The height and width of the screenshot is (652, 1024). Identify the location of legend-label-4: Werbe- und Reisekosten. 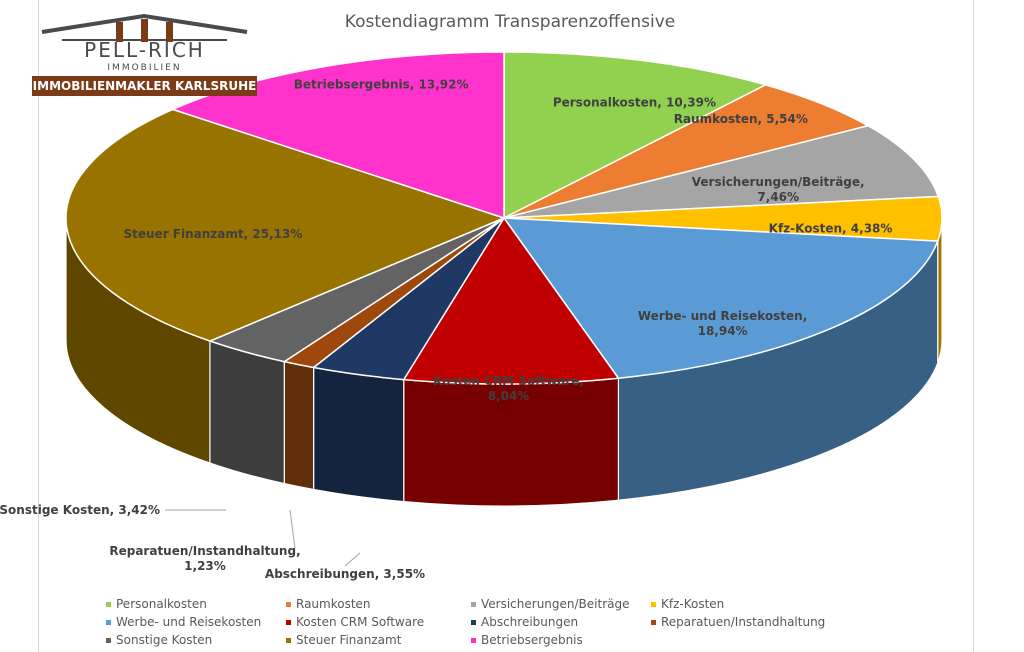
(189, 622).